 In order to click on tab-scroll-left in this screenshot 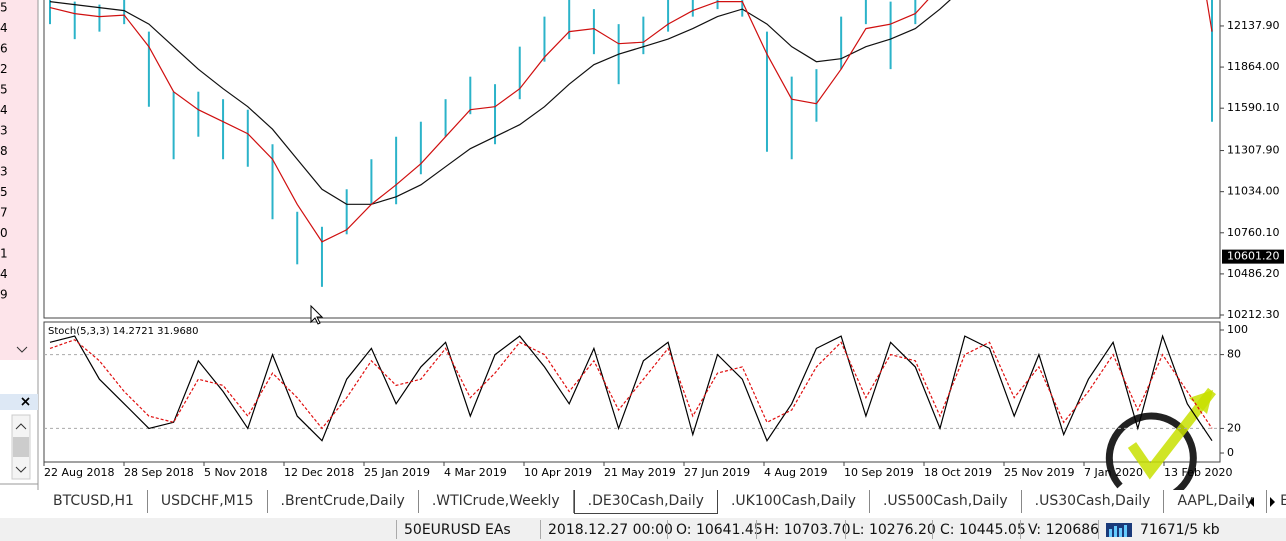, I will do `click(1251, 502)`.